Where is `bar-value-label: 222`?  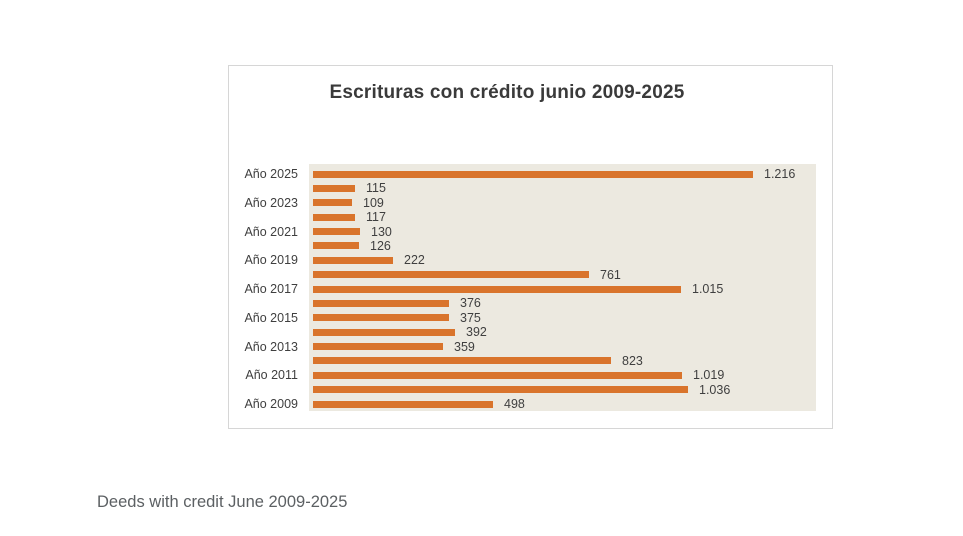 bar-value-label: 222 is located at coordinates (414, 260).